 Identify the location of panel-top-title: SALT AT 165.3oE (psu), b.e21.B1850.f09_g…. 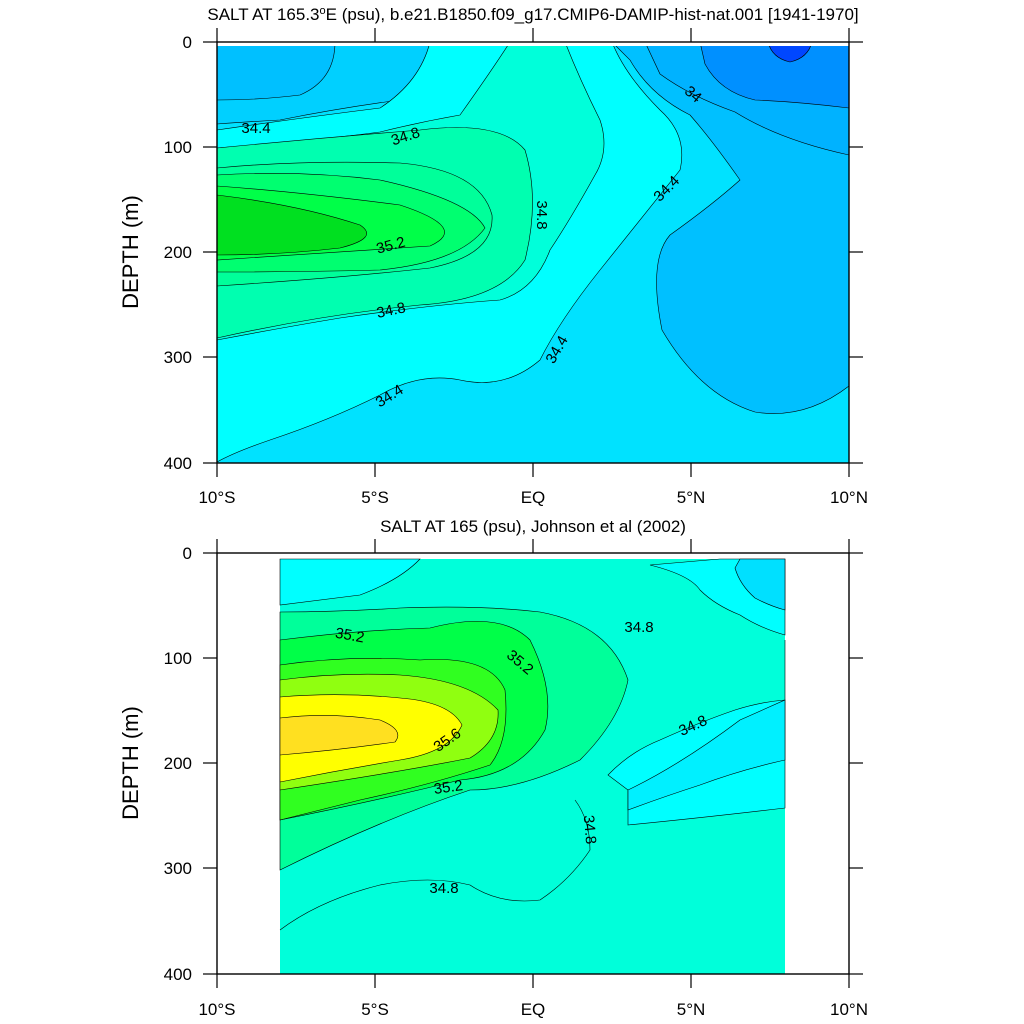
(532, 14).